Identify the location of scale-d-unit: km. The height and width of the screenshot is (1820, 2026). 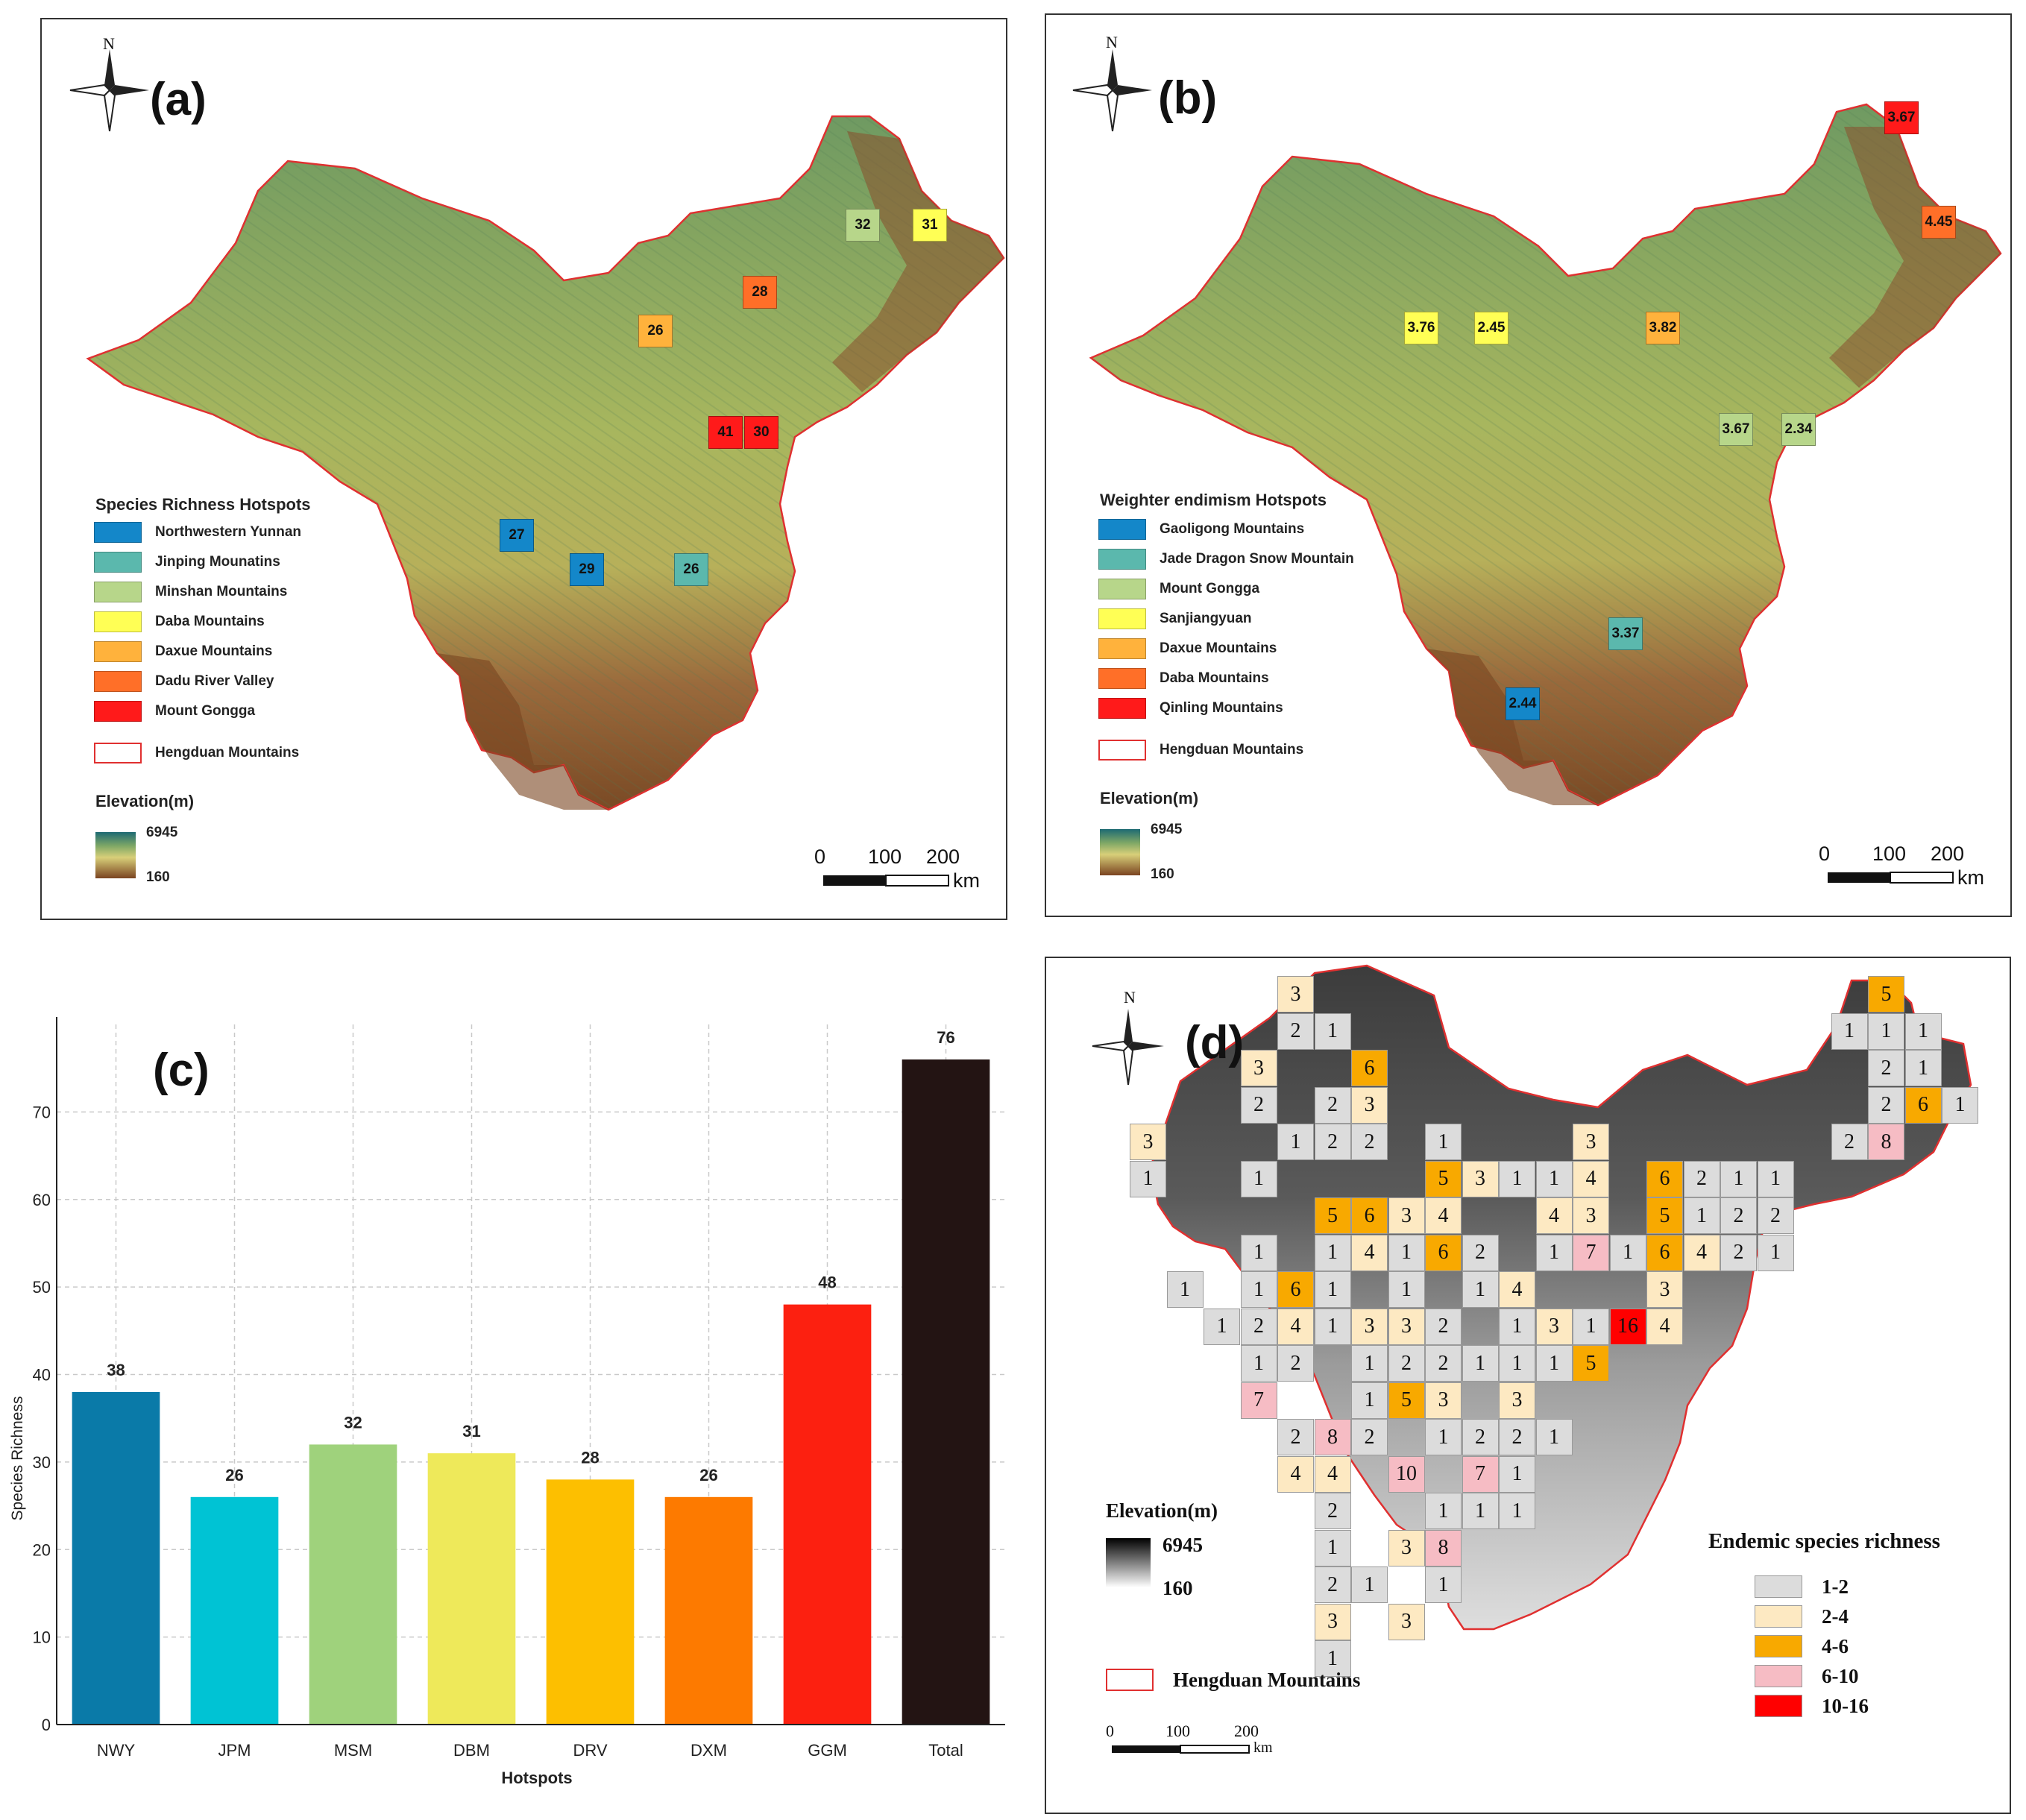
(1263, 1747).